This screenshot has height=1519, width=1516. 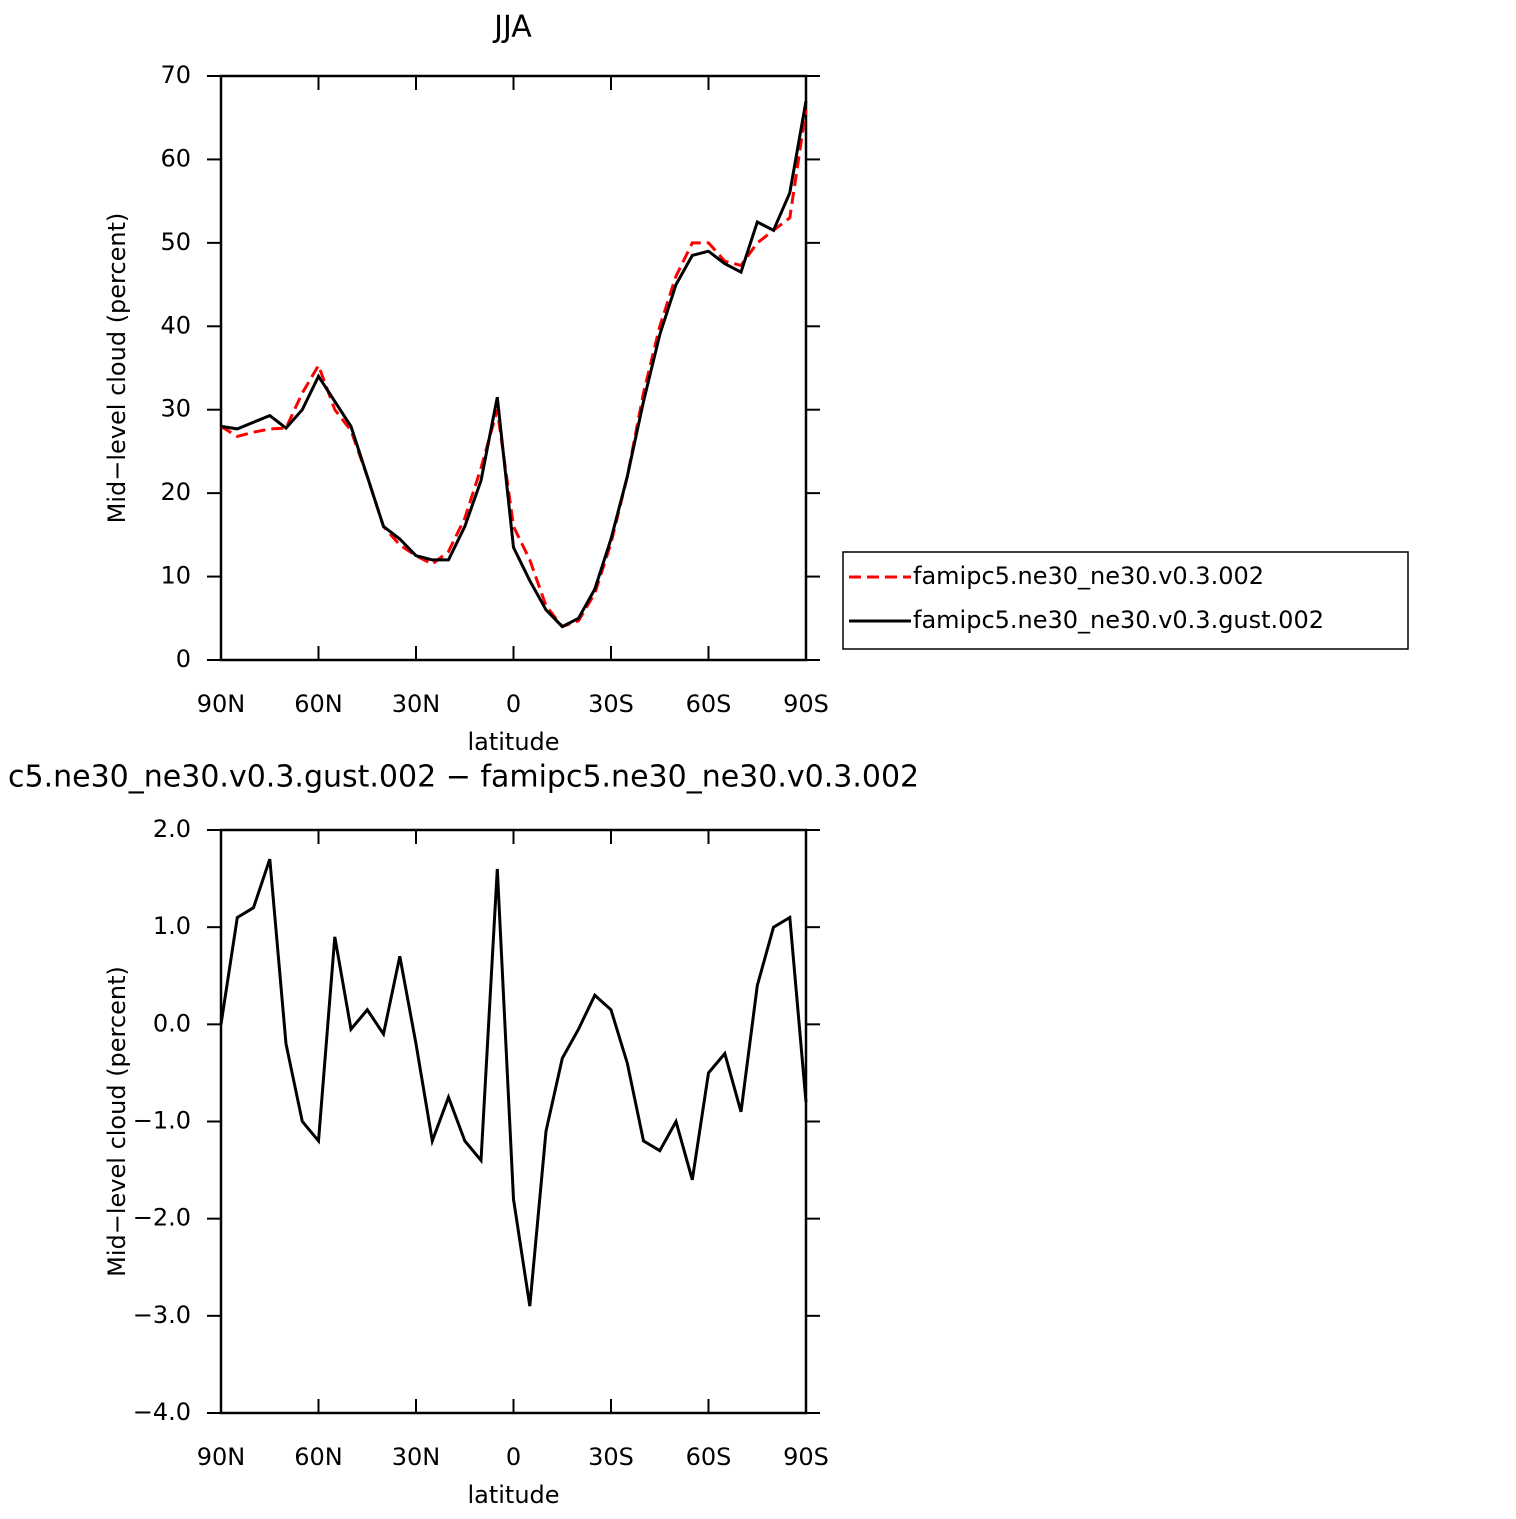 What do you see at coordinates (162, 1218) in the screenshot?
I see `y-tick-label: −2.0` at bounding box center [162, 1218].